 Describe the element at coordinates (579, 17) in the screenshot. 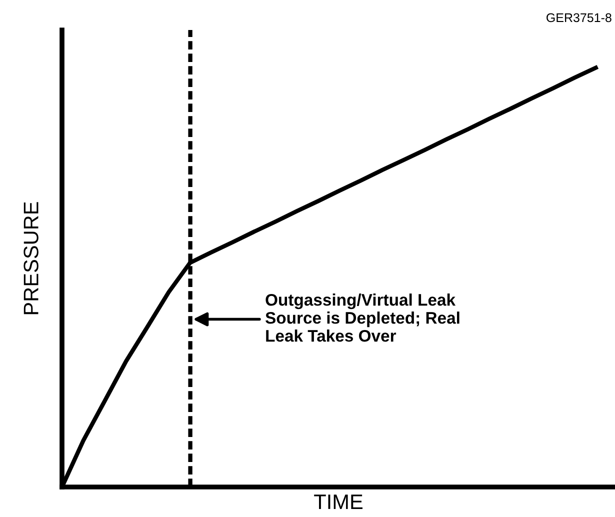

I see `text: GER3751-8` at that location.